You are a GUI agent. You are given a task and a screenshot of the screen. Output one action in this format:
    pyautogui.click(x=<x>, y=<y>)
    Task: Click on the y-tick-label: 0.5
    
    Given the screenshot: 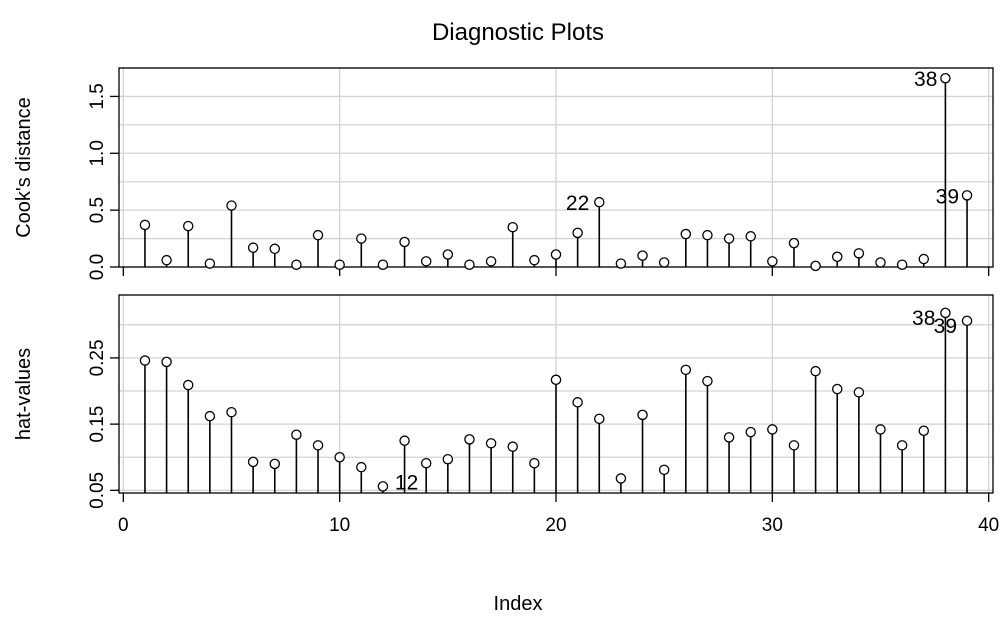 What is the action you would take?
    pyautogui.click(x=97, y=210)
    